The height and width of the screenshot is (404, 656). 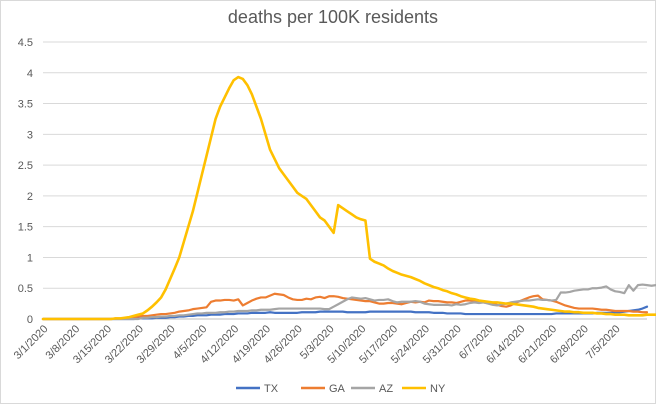 I want to click on legend-label-ny: NY, so click(x=438, y=389).